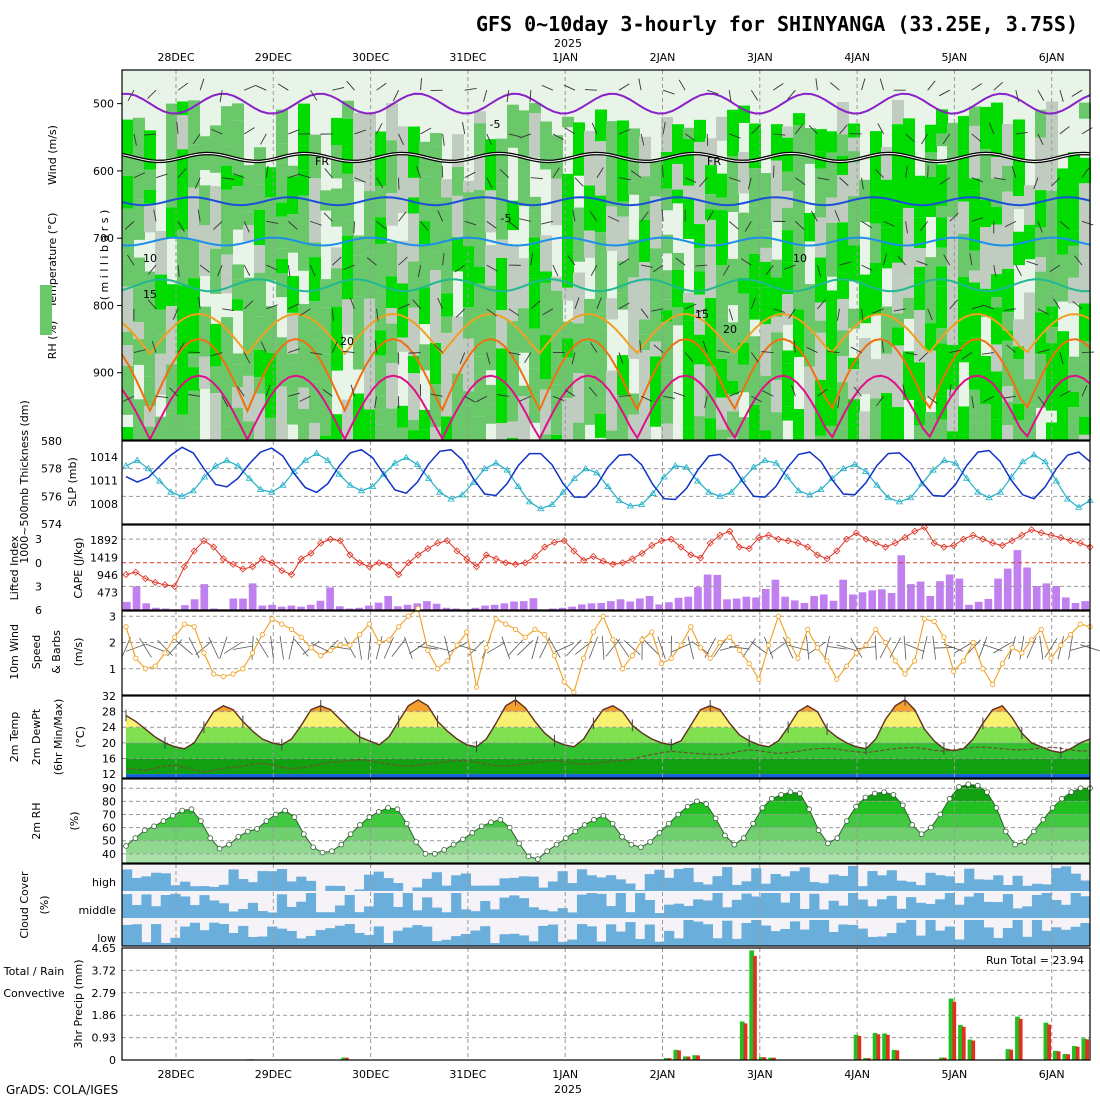  What do you see at coordinates (760, 1074) in the screenshot?
I see `date-tick-label: 3JAN` at bounding box center [760, 1074].